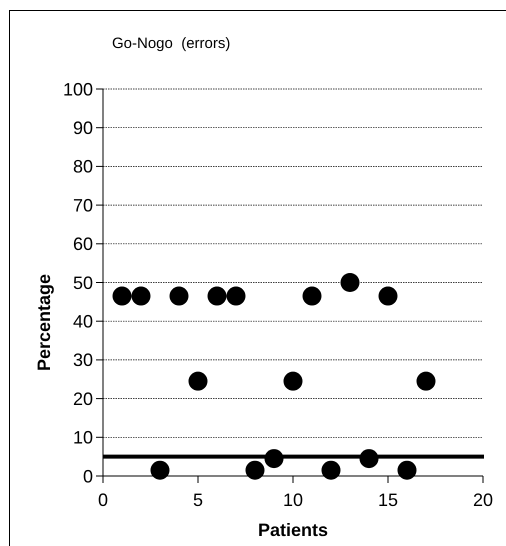  What do you see at coordinates (87, 476) in the screenshot?
I see `y-tick-label: 0` at bounding box center [87, 476].